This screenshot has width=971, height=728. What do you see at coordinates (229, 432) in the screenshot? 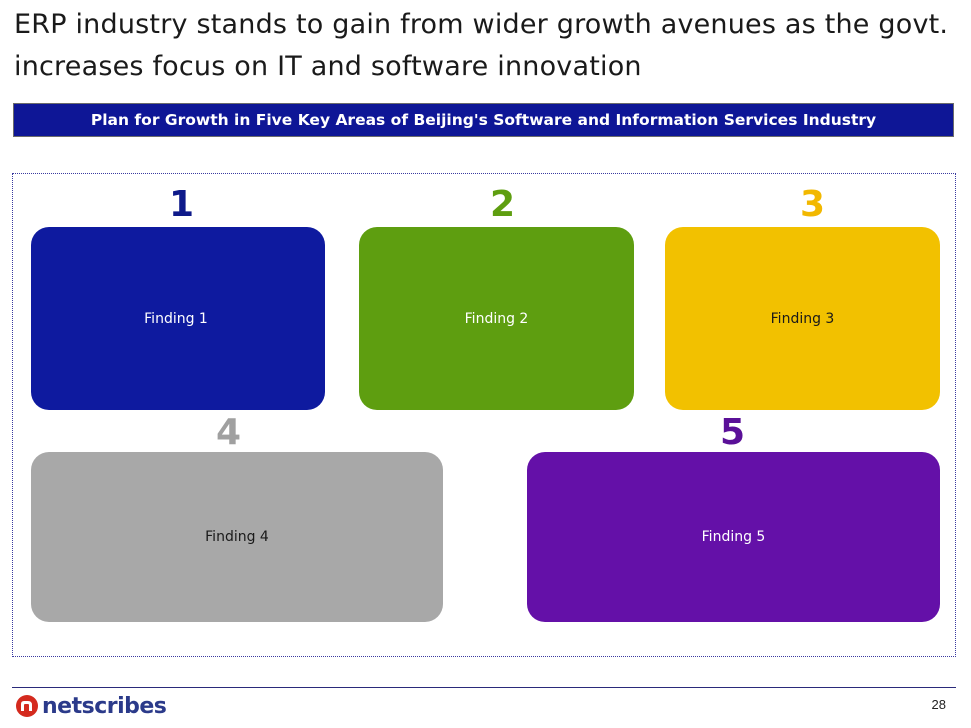
I see `finding-number-4: 4` at bounding box center [229, 432].